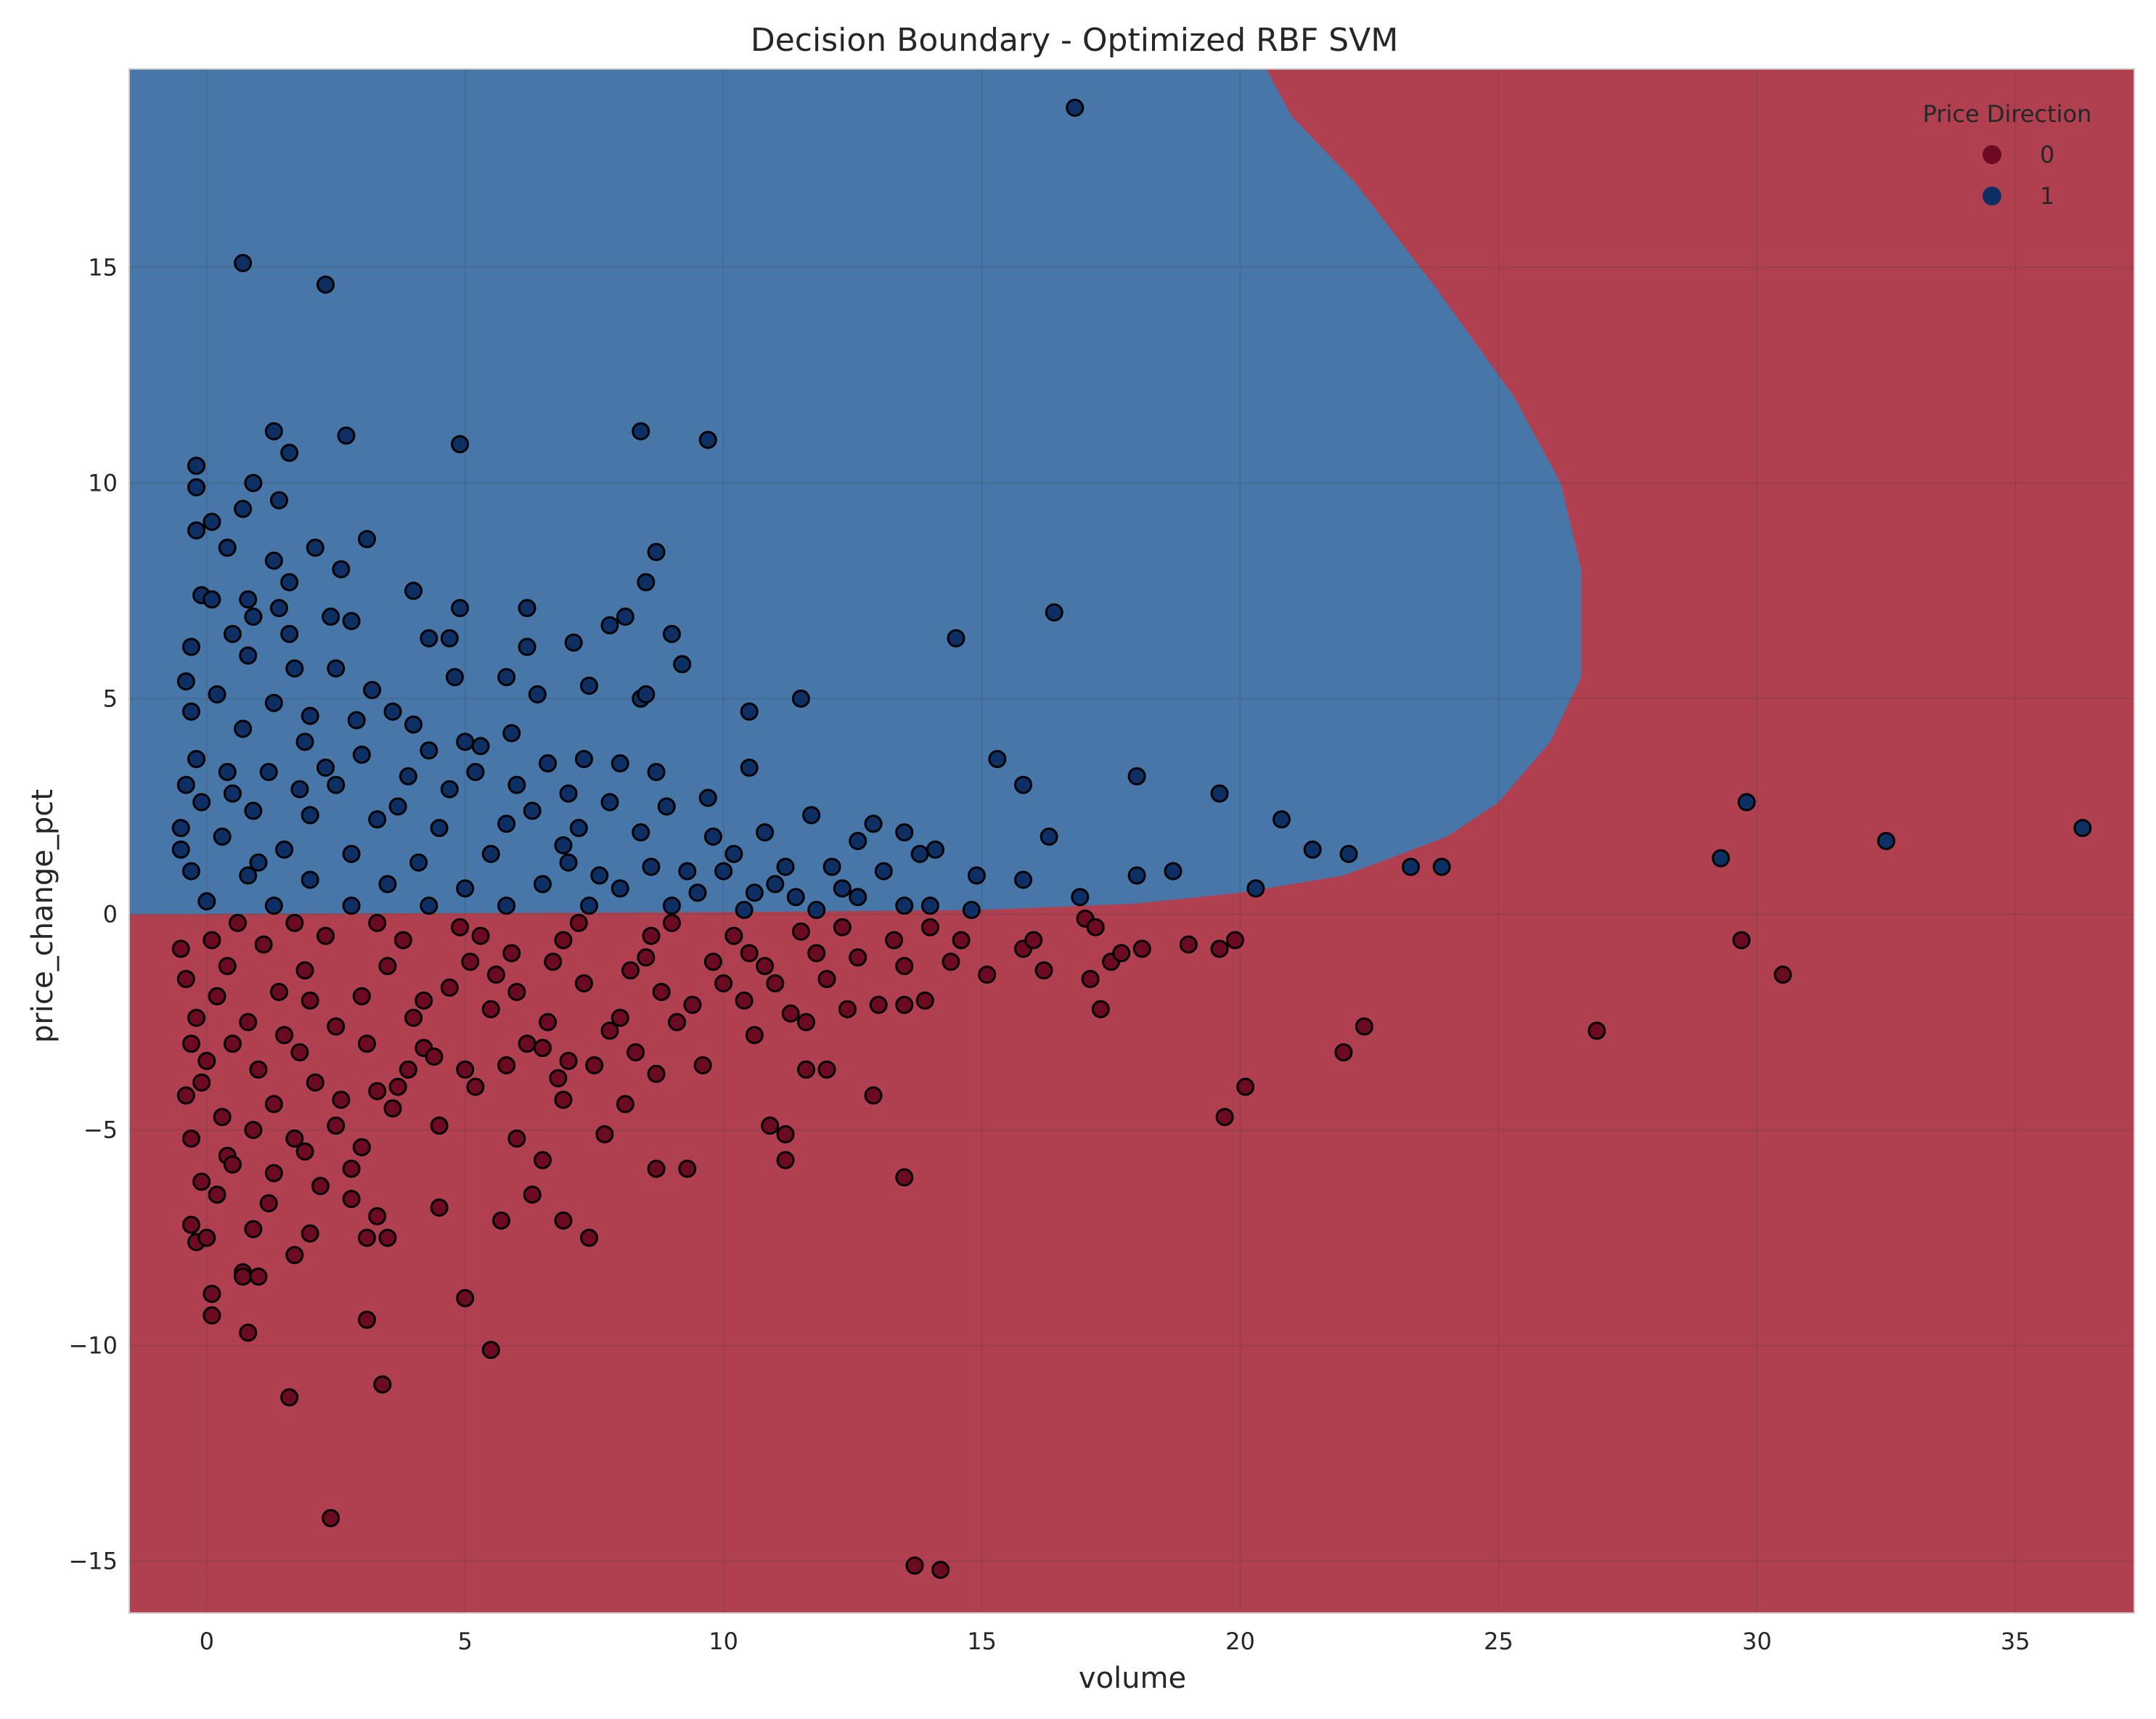  What do you see at coordinates (2008, 114) in the screenshot?
I see `legend-title: Price Direction` at bounding box center [2008, 114].